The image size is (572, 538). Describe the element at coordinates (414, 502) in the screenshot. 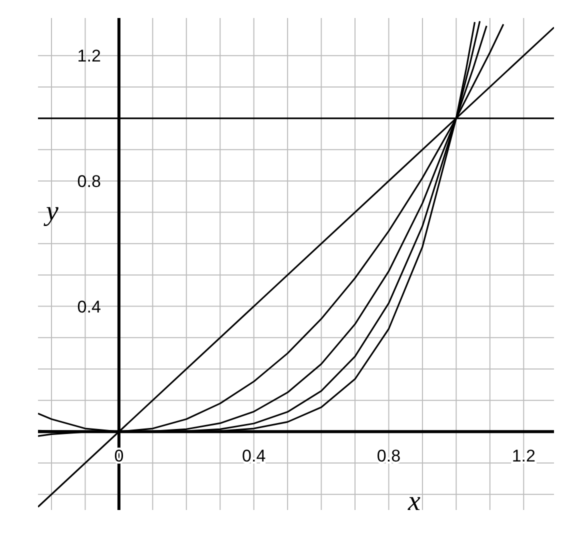

I see `x-axis-title: x` at that location.